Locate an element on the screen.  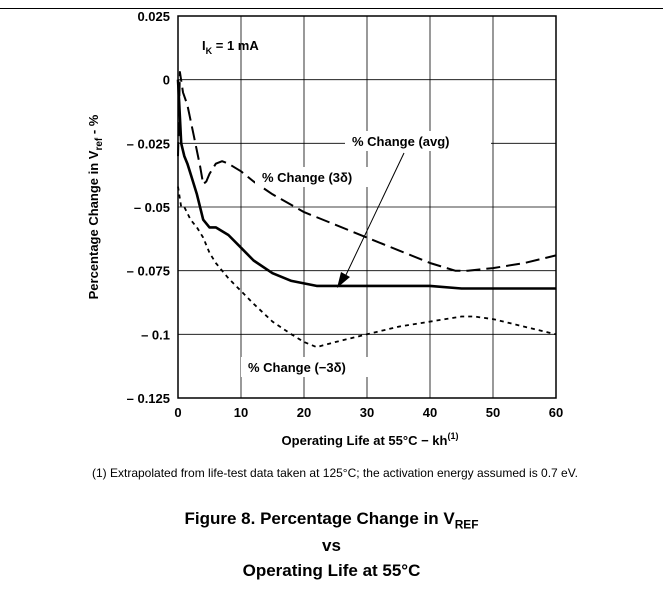
avg-callout-arrowhead is located at coordinates (343, 280).